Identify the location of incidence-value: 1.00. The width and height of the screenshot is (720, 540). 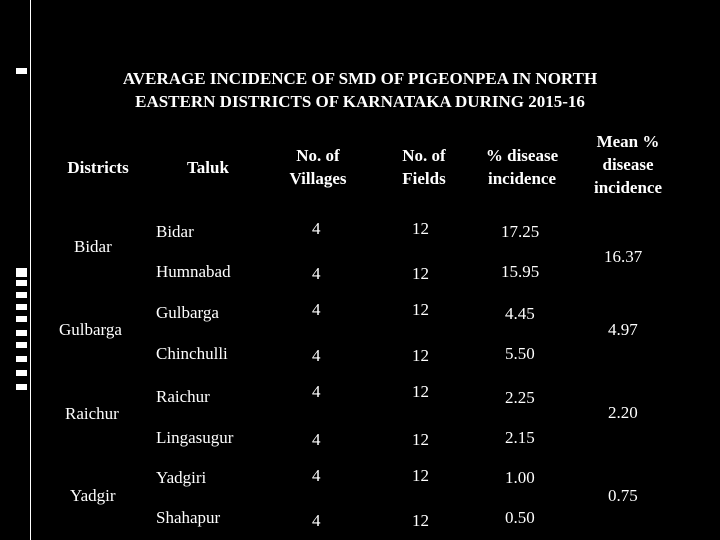
(520, 477).